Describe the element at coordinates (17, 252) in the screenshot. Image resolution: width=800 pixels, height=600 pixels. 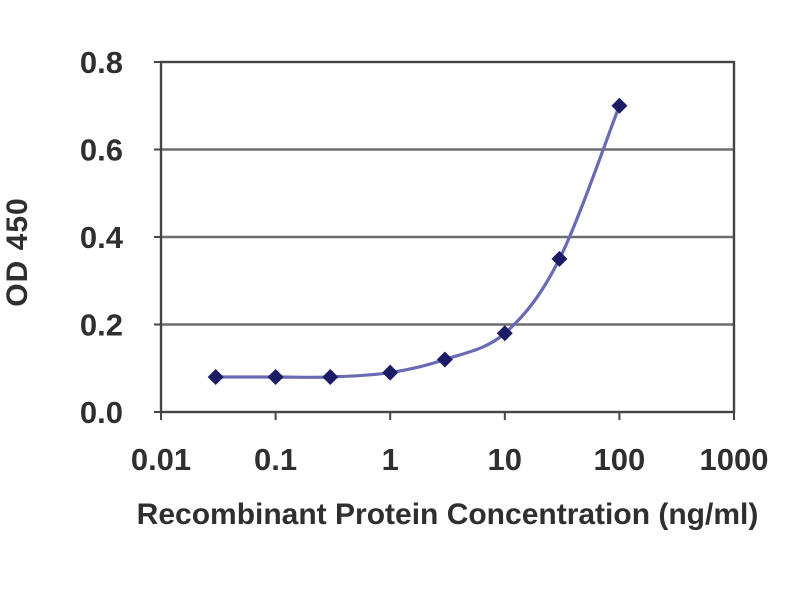
I see `y-axis-title: OD 450` at that location.